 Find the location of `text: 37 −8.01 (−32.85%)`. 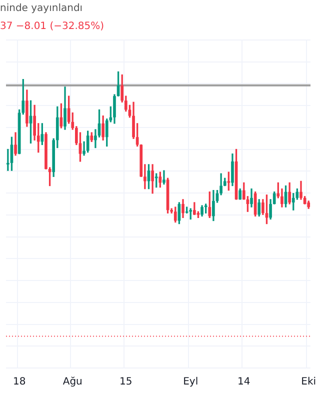

text: 37 −8.01 (−32.85%) is located at coordinates (52, 26).